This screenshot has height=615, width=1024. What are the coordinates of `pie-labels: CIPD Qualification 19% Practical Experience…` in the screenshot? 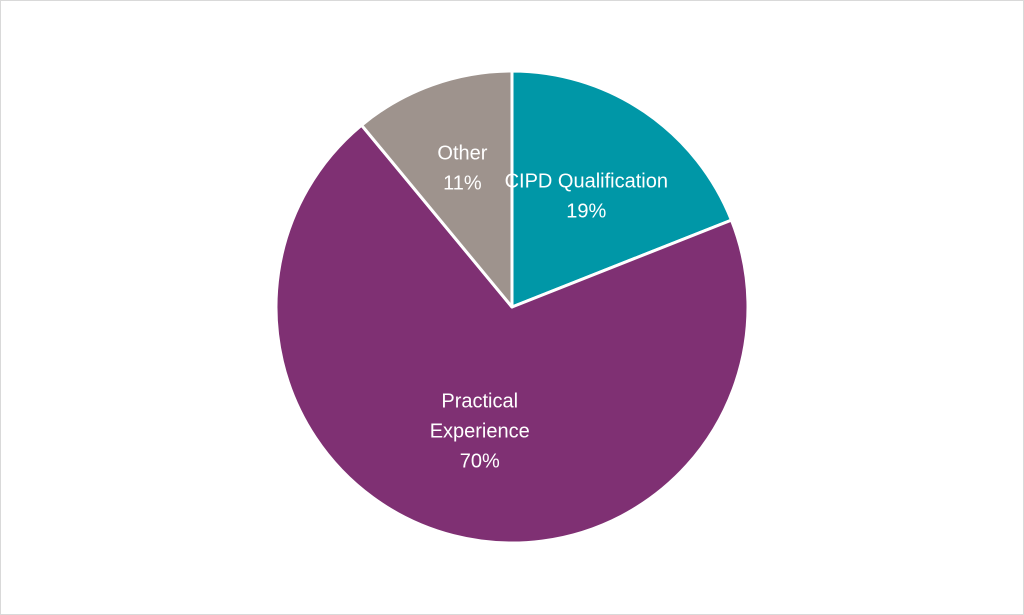 It's located at (549, 308).